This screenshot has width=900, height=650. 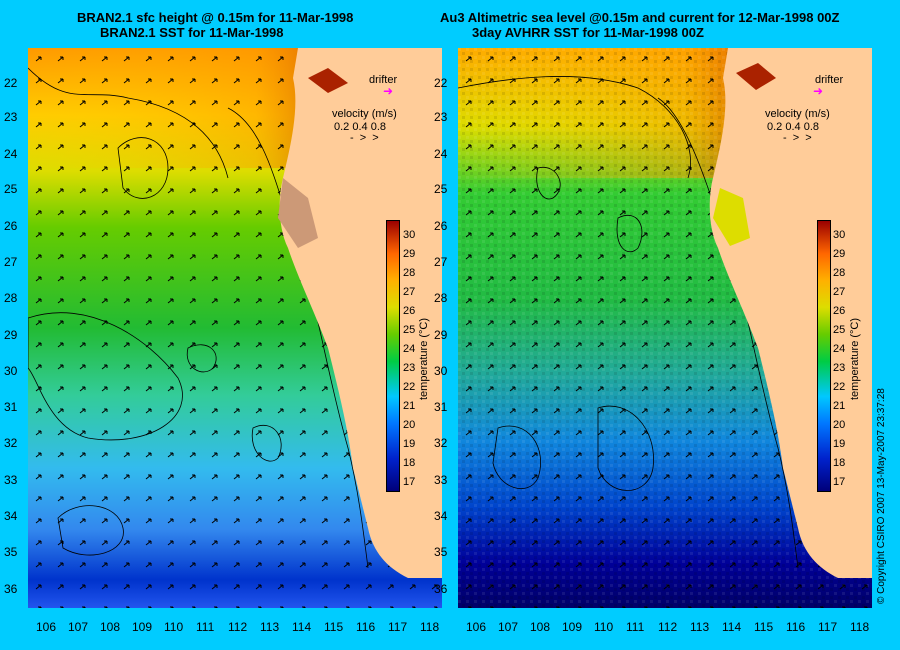 What do you see at coordinates (588, 32) in the screenshot?
I see `right-title-line2: 3day AVHRR SST for 11-Mar-1998 00Z` at bounding box center [588, 32].